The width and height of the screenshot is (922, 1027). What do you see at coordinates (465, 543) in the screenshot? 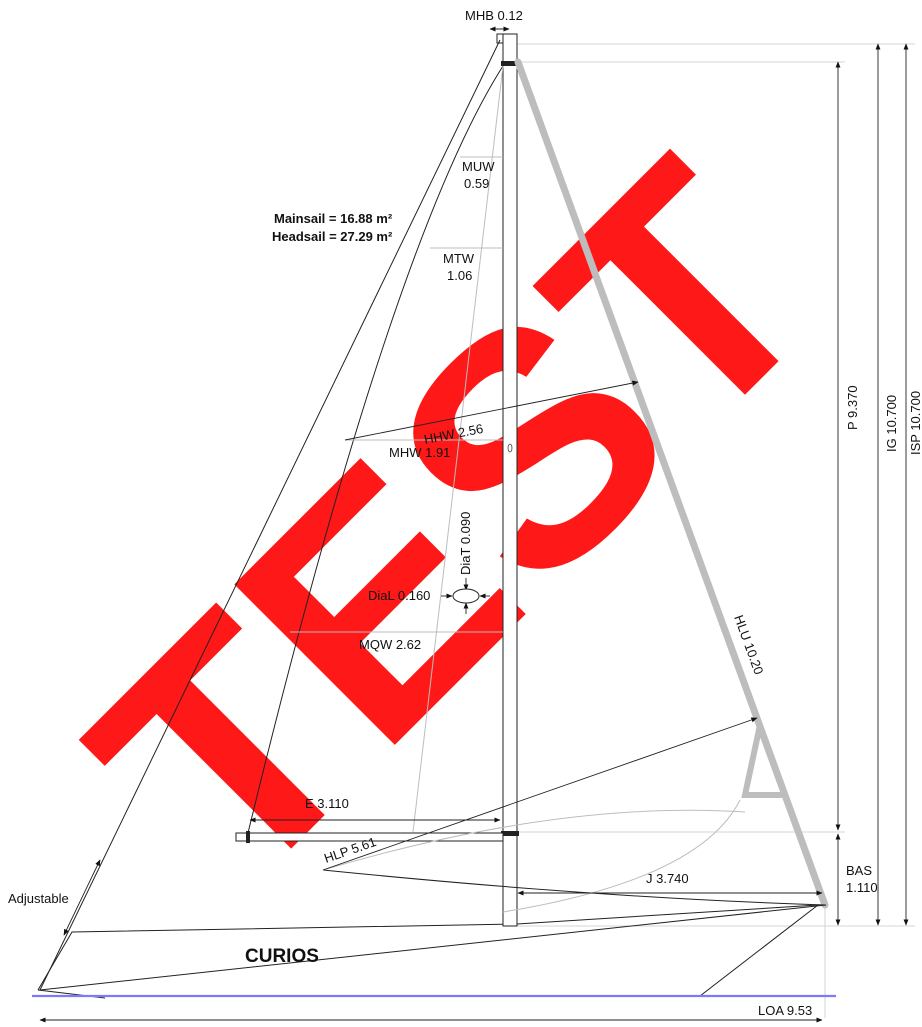
I see `label-diat: DiaT 0.090` at bounding box center [465, 543].